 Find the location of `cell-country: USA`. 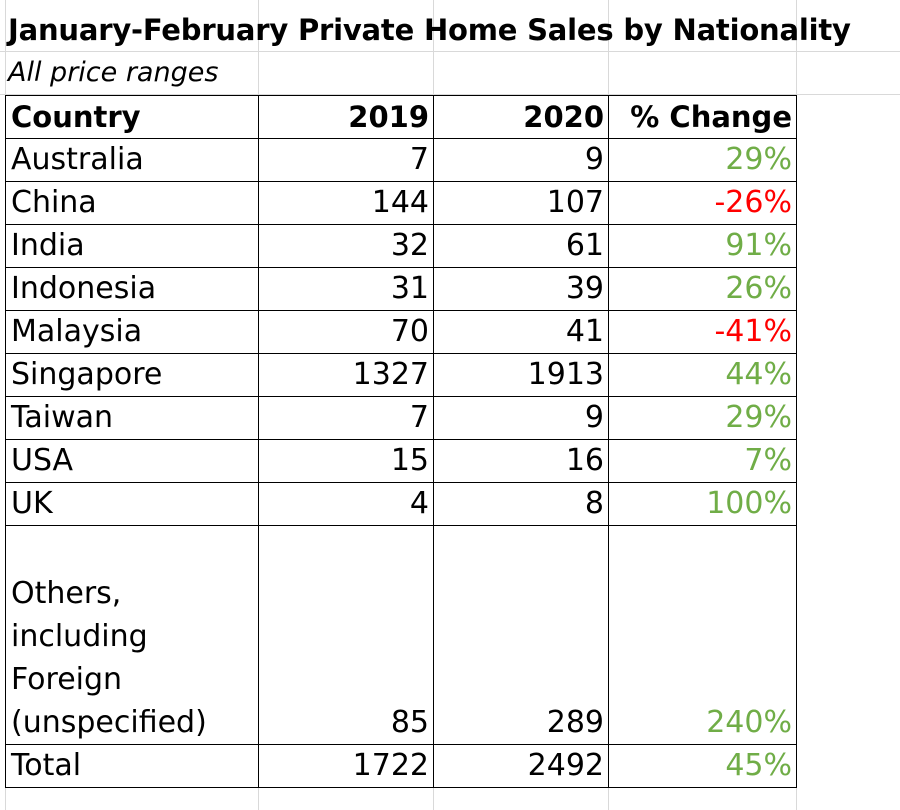

cell-country: USA is located at coordinates (132, 461).